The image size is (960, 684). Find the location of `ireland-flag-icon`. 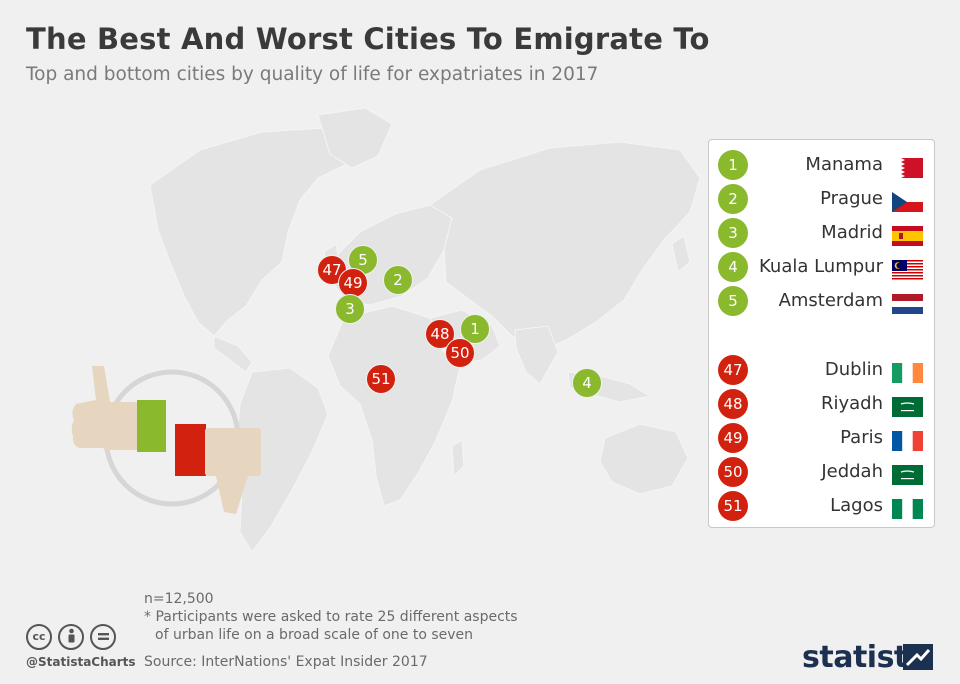

ireland-flag-icon is located at coordinates (907, 373).